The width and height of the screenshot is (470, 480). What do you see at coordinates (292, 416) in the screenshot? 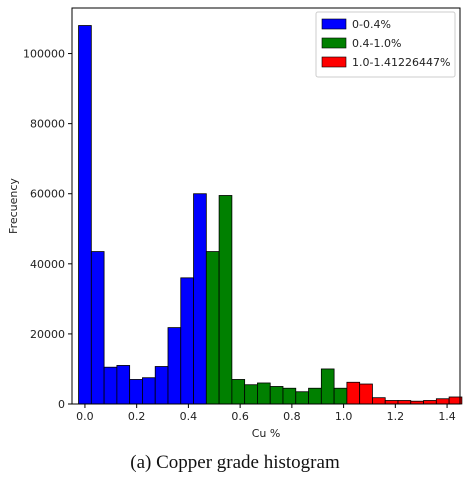
I see `x-tick-label: 0.8` at bounding box center [292, 416].